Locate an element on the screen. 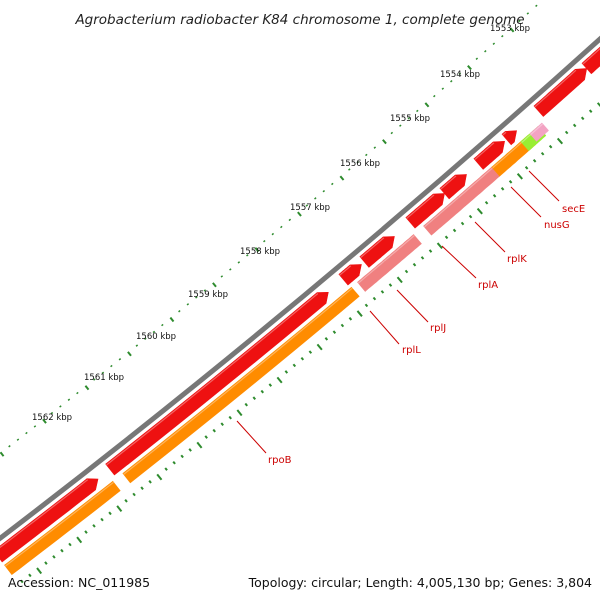 The height and width of the screenshot is (600, 600). gene-rpoB-part is located at coordinates (62, 528).